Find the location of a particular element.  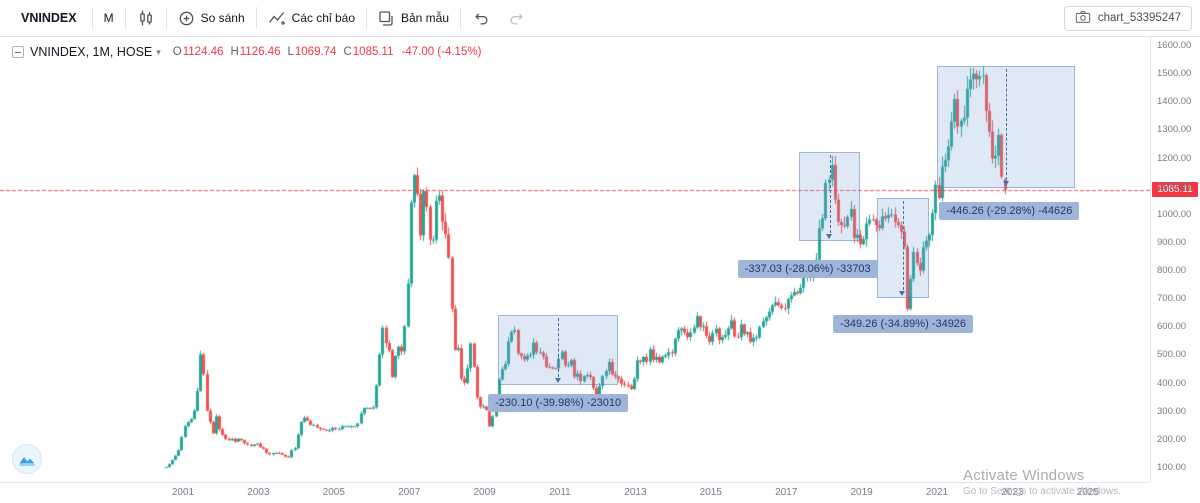

y-axis-tick: 1400.00 is located at coordinates (1174, 102).